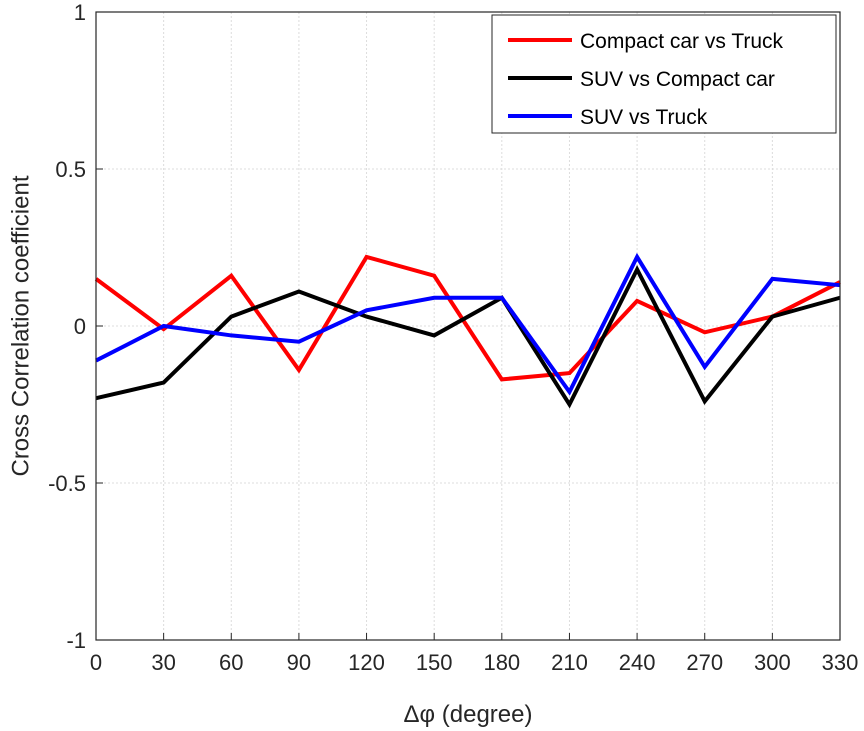  Describe the element at coordinates (637, 662) in the screenshot. I see `x-tick-label: 240` at that location.